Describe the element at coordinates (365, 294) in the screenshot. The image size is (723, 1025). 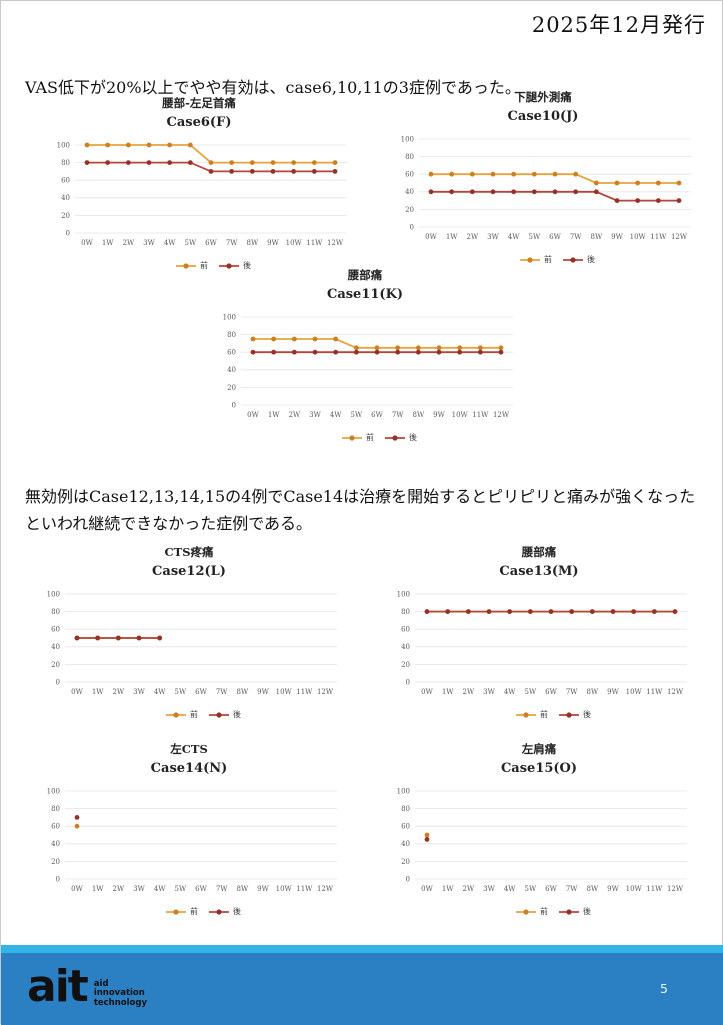
I see `chart-subtitle: Case11(K)` at that location.